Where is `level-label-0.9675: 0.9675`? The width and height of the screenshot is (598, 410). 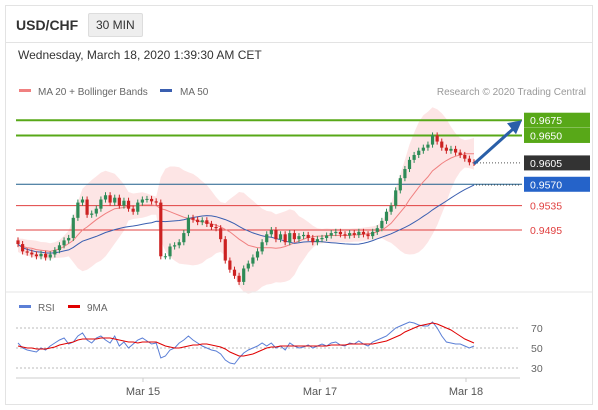
level-label-0.9675: 0.9675 is located at coordinates (546, 121).